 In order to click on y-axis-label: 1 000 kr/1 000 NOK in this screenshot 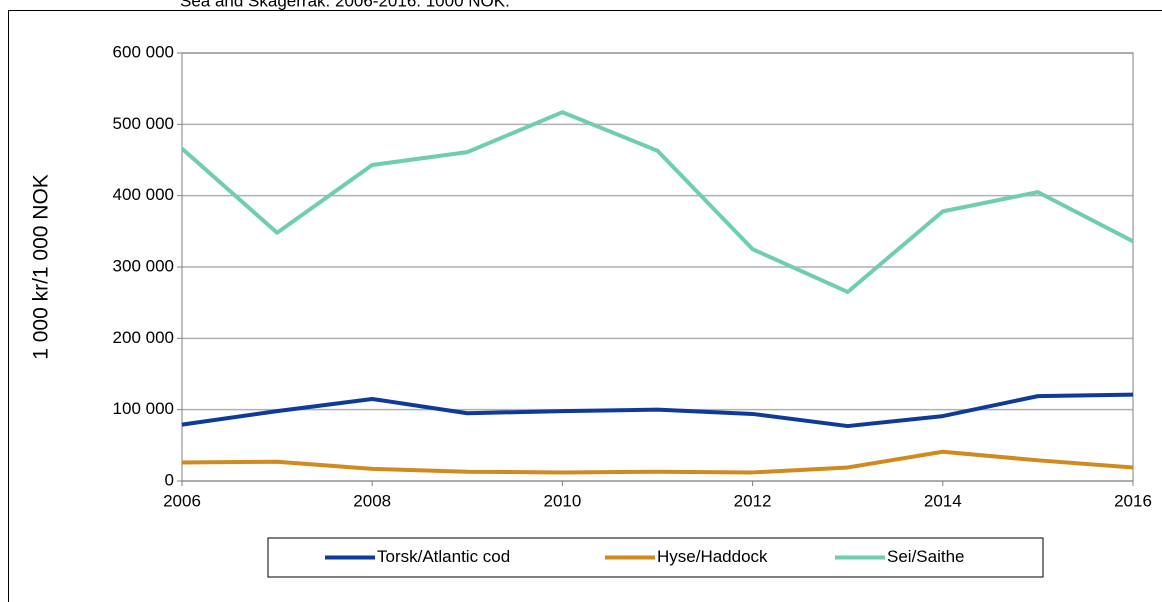, I will do `click(41, 267)`.